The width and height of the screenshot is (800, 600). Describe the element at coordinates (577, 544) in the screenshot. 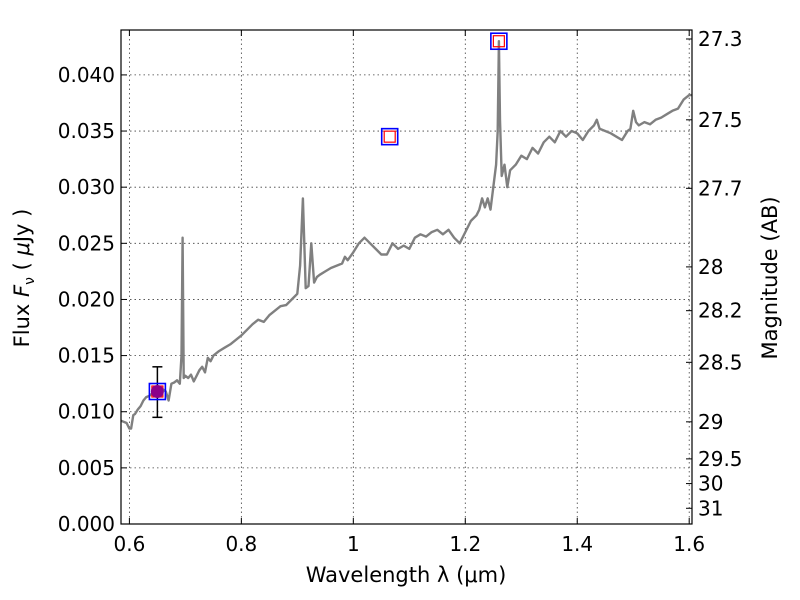

I see `x-tick-label-4: 1.4` at that location.